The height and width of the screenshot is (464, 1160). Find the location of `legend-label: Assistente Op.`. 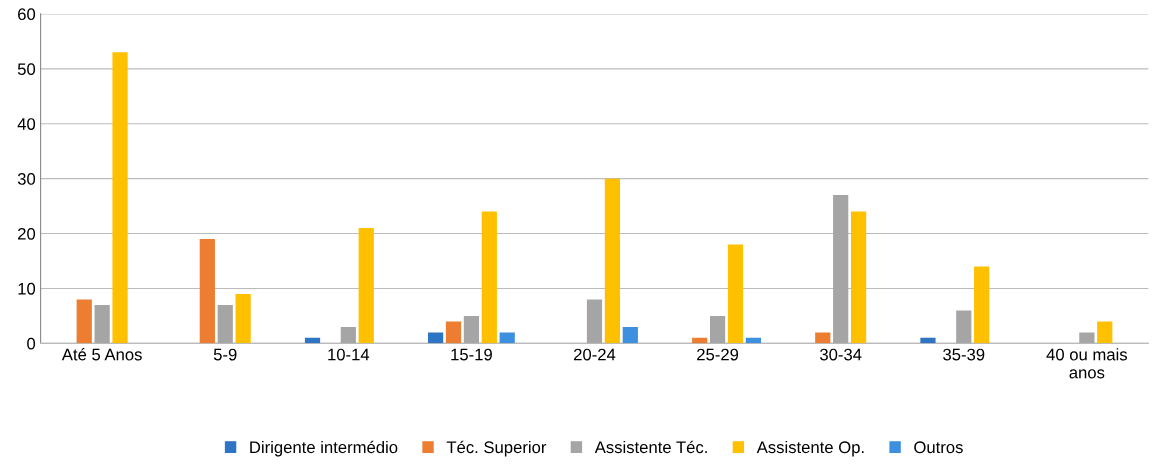

legend-label: Assistente Op. is located at coordinates (810, 448).